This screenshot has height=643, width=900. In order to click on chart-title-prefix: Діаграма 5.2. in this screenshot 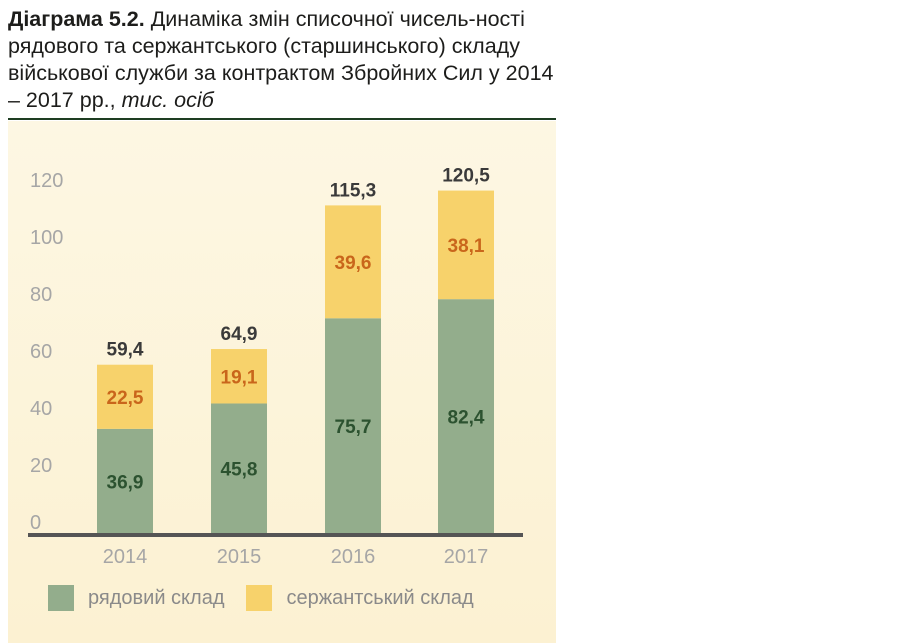, I will do `click(76, 19)`.